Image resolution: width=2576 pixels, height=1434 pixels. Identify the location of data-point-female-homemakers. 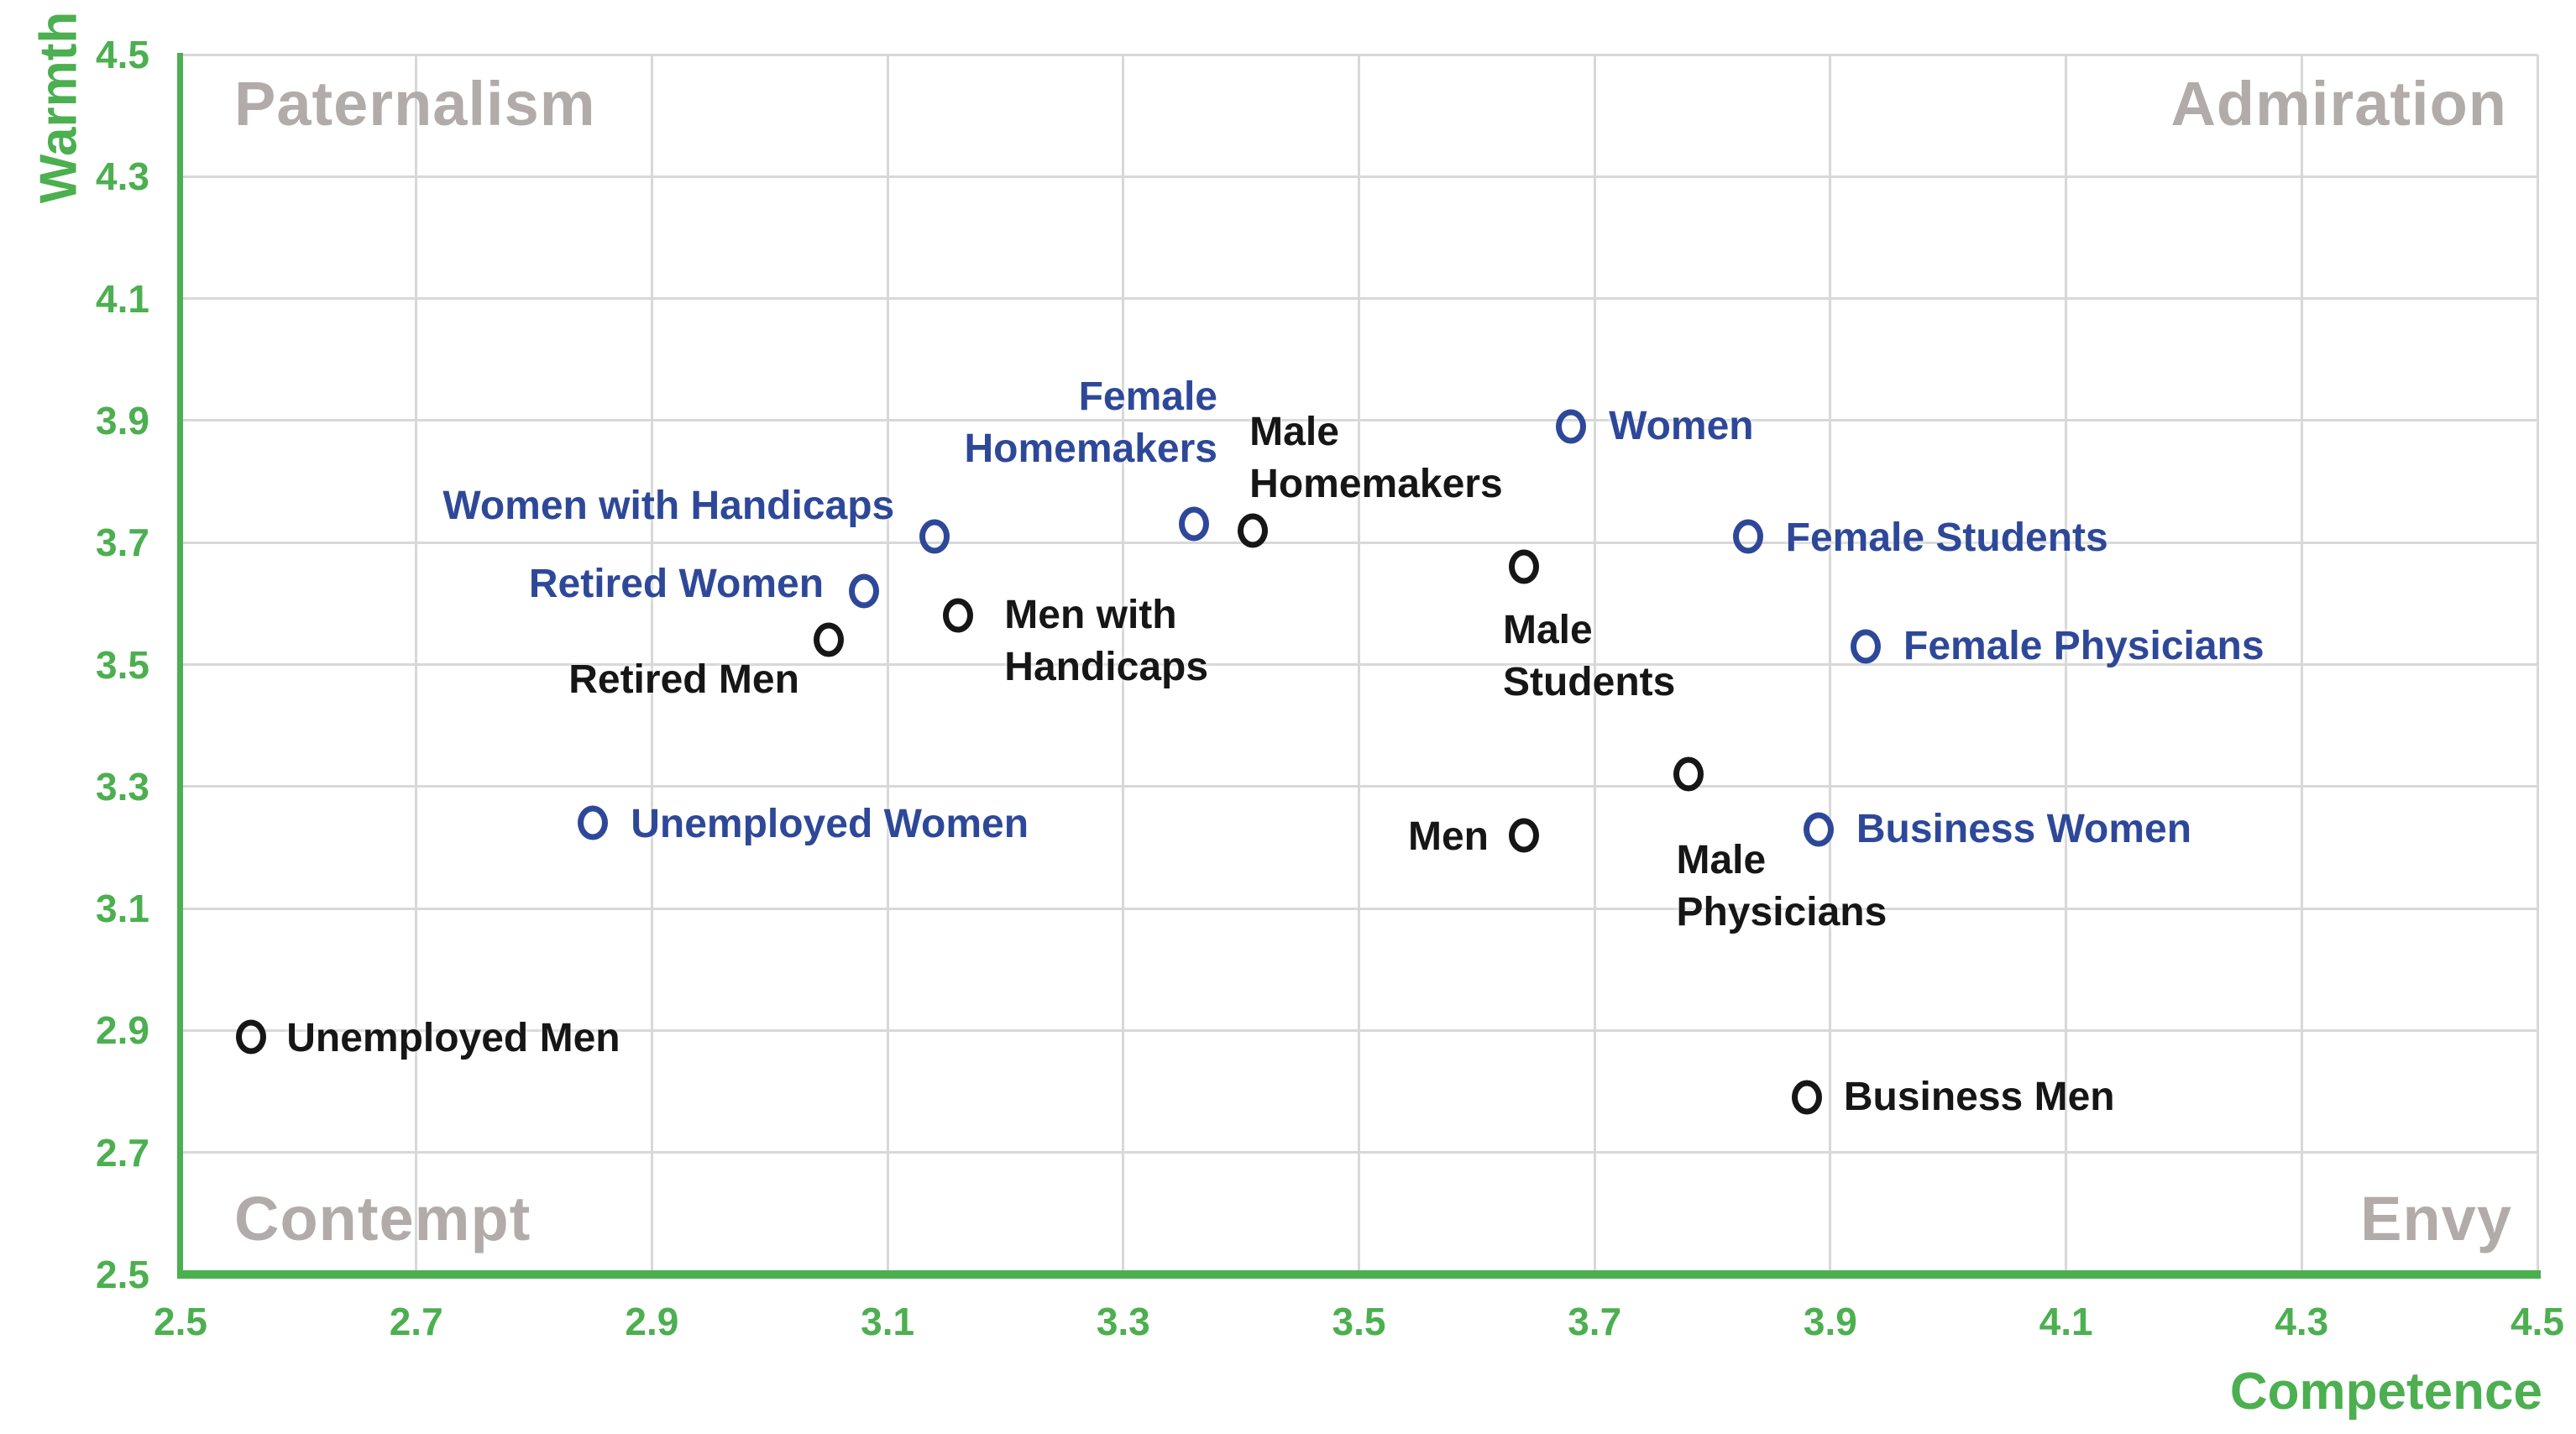
(1194, 524).